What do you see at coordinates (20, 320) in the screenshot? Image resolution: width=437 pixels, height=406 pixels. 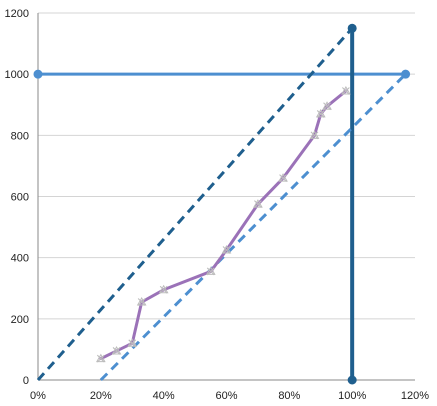 I see `y-tick-label-1: 200` at bounding box center [20, 320].